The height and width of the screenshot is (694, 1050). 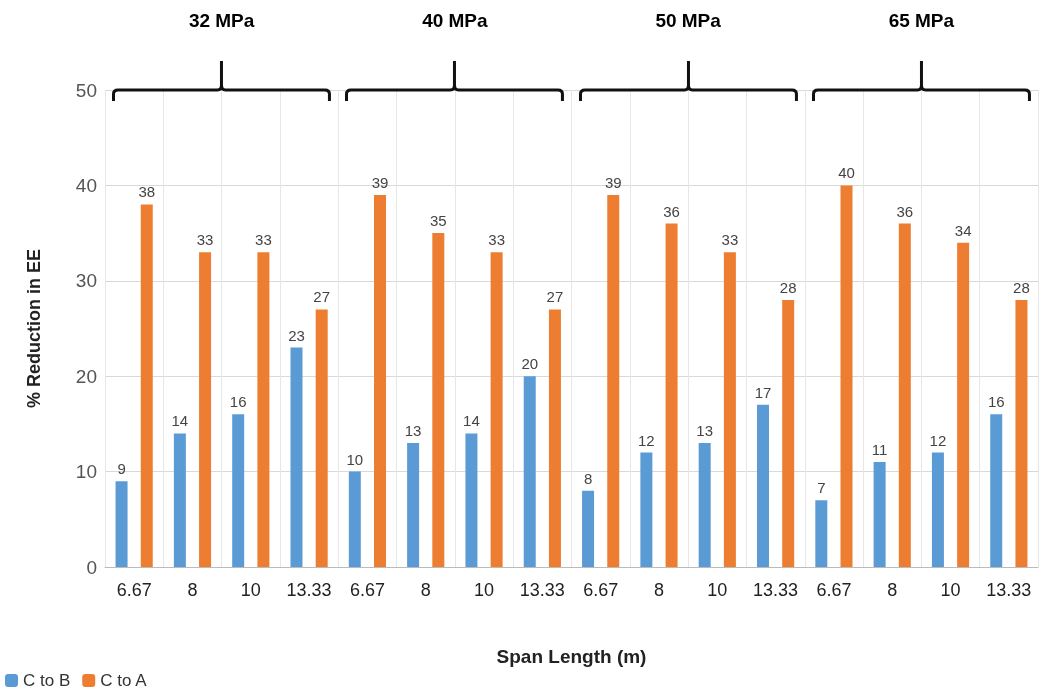 What do you see at coordinates (588, 478) in the screenshot?
I see `data-label: 8` at bounding box center [588, 478].